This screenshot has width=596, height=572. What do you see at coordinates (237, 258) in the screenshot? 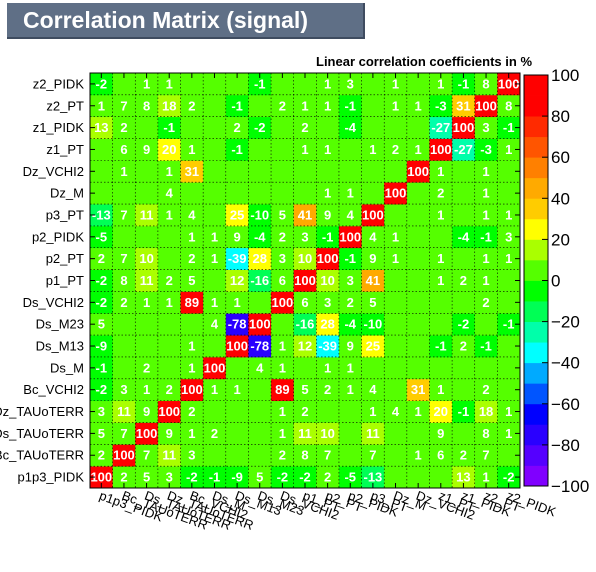
I see `cell-value-label: -39` at bounding box center [237, 258].